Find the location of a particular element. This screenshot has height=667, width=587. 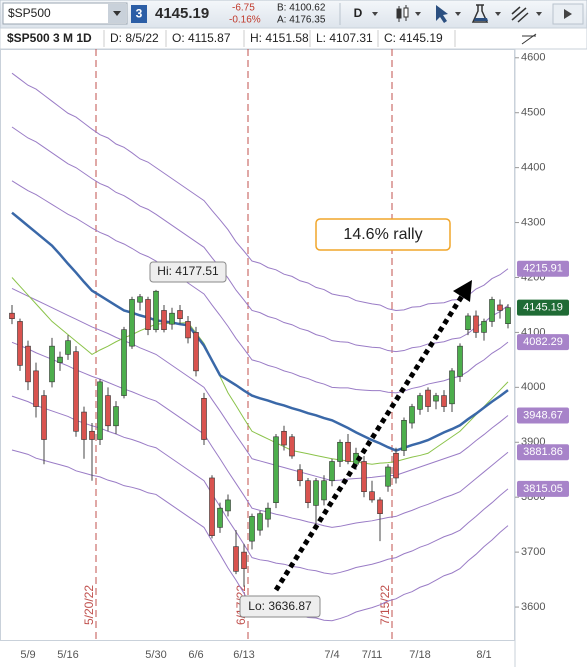

y-tick-label: 4500 is located at coordinates (533, 113).